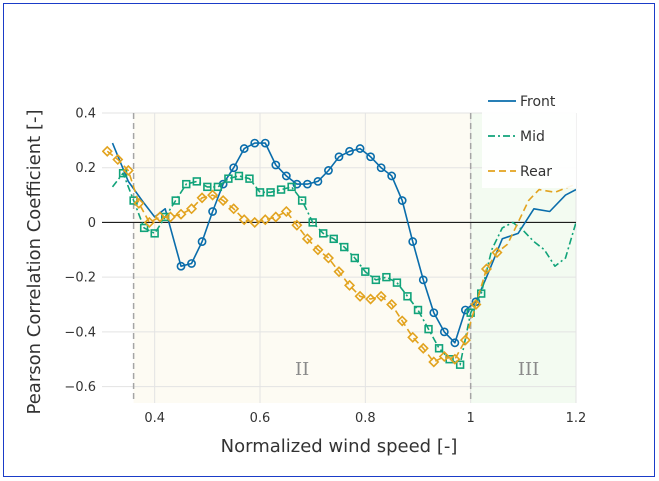 Image resolution: width=659 pixels, height=481 pixels. What do you see at coordinates (532, 137) in the screenshot?
I see `legend-label-mid: Mid` at bounding box center [532, 137].